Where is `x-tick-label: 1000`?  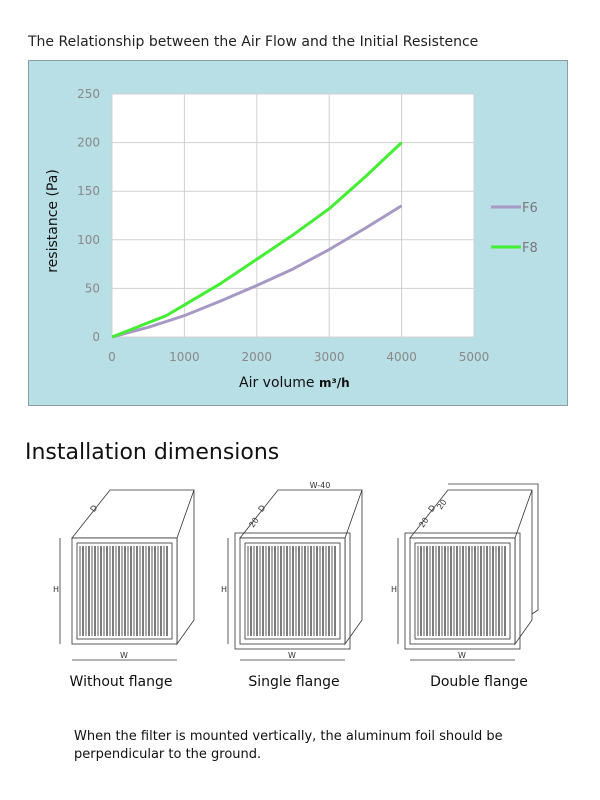 x-tick-label: 1000 is located at coordinates (184, 357).